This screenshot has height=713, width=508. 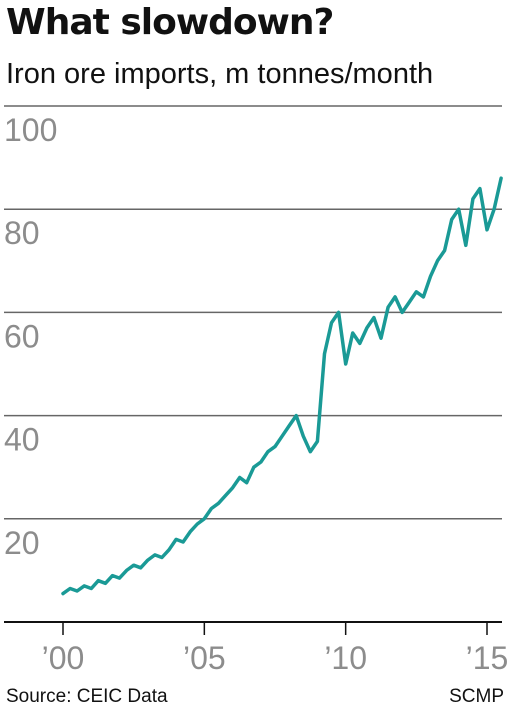 I want to click on y-tick-label: 100, so click(x=30, y=130).